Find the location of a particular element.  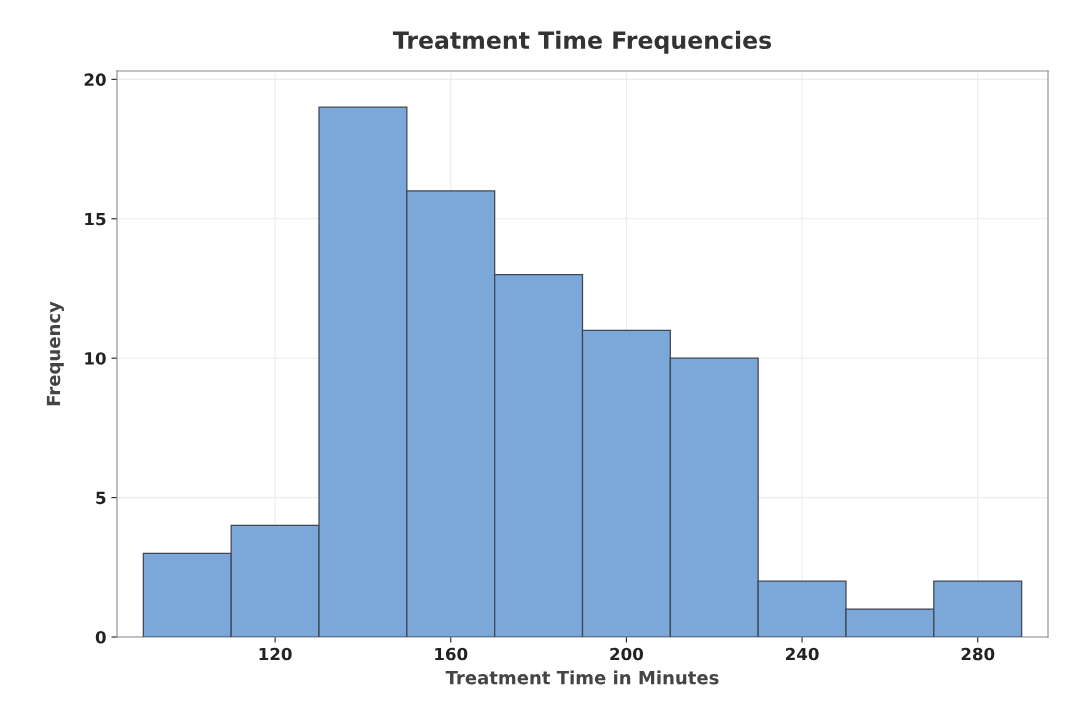

x-tick-label: 200 is located at coordinates (627, 654).